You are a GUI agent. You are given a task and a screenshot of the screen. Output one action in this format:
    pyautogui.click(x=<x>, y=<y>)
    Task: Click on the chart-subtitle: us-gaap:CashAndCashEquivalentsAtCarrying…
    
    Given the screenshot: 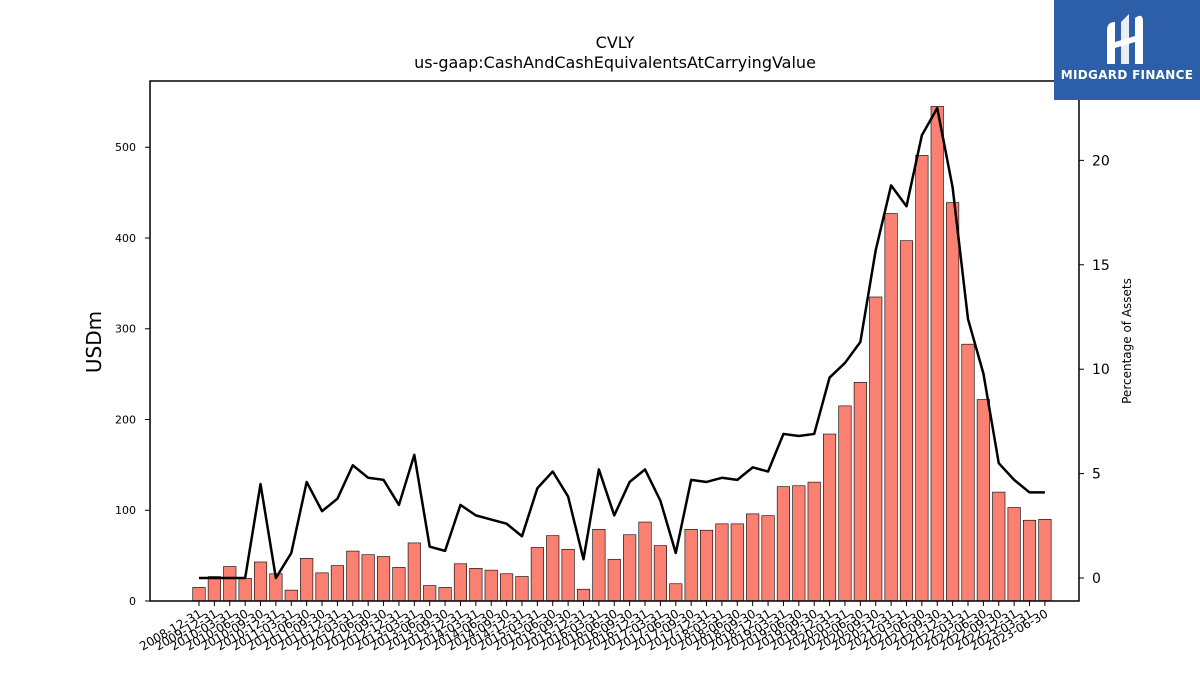 What is the action you would take?
    pyautogui.click(x=615, y=62)
    